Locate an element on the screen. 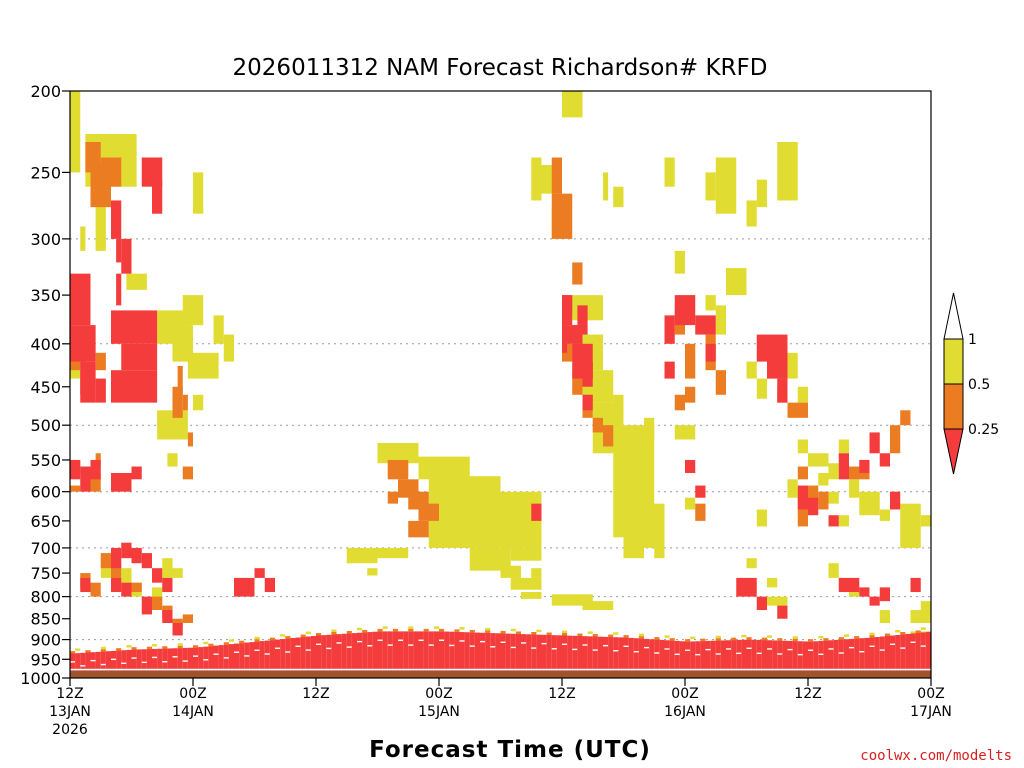 The width and height of the screenshot is (1024, 768). y-tick-label: 250 is located at coordinates (45, 172).